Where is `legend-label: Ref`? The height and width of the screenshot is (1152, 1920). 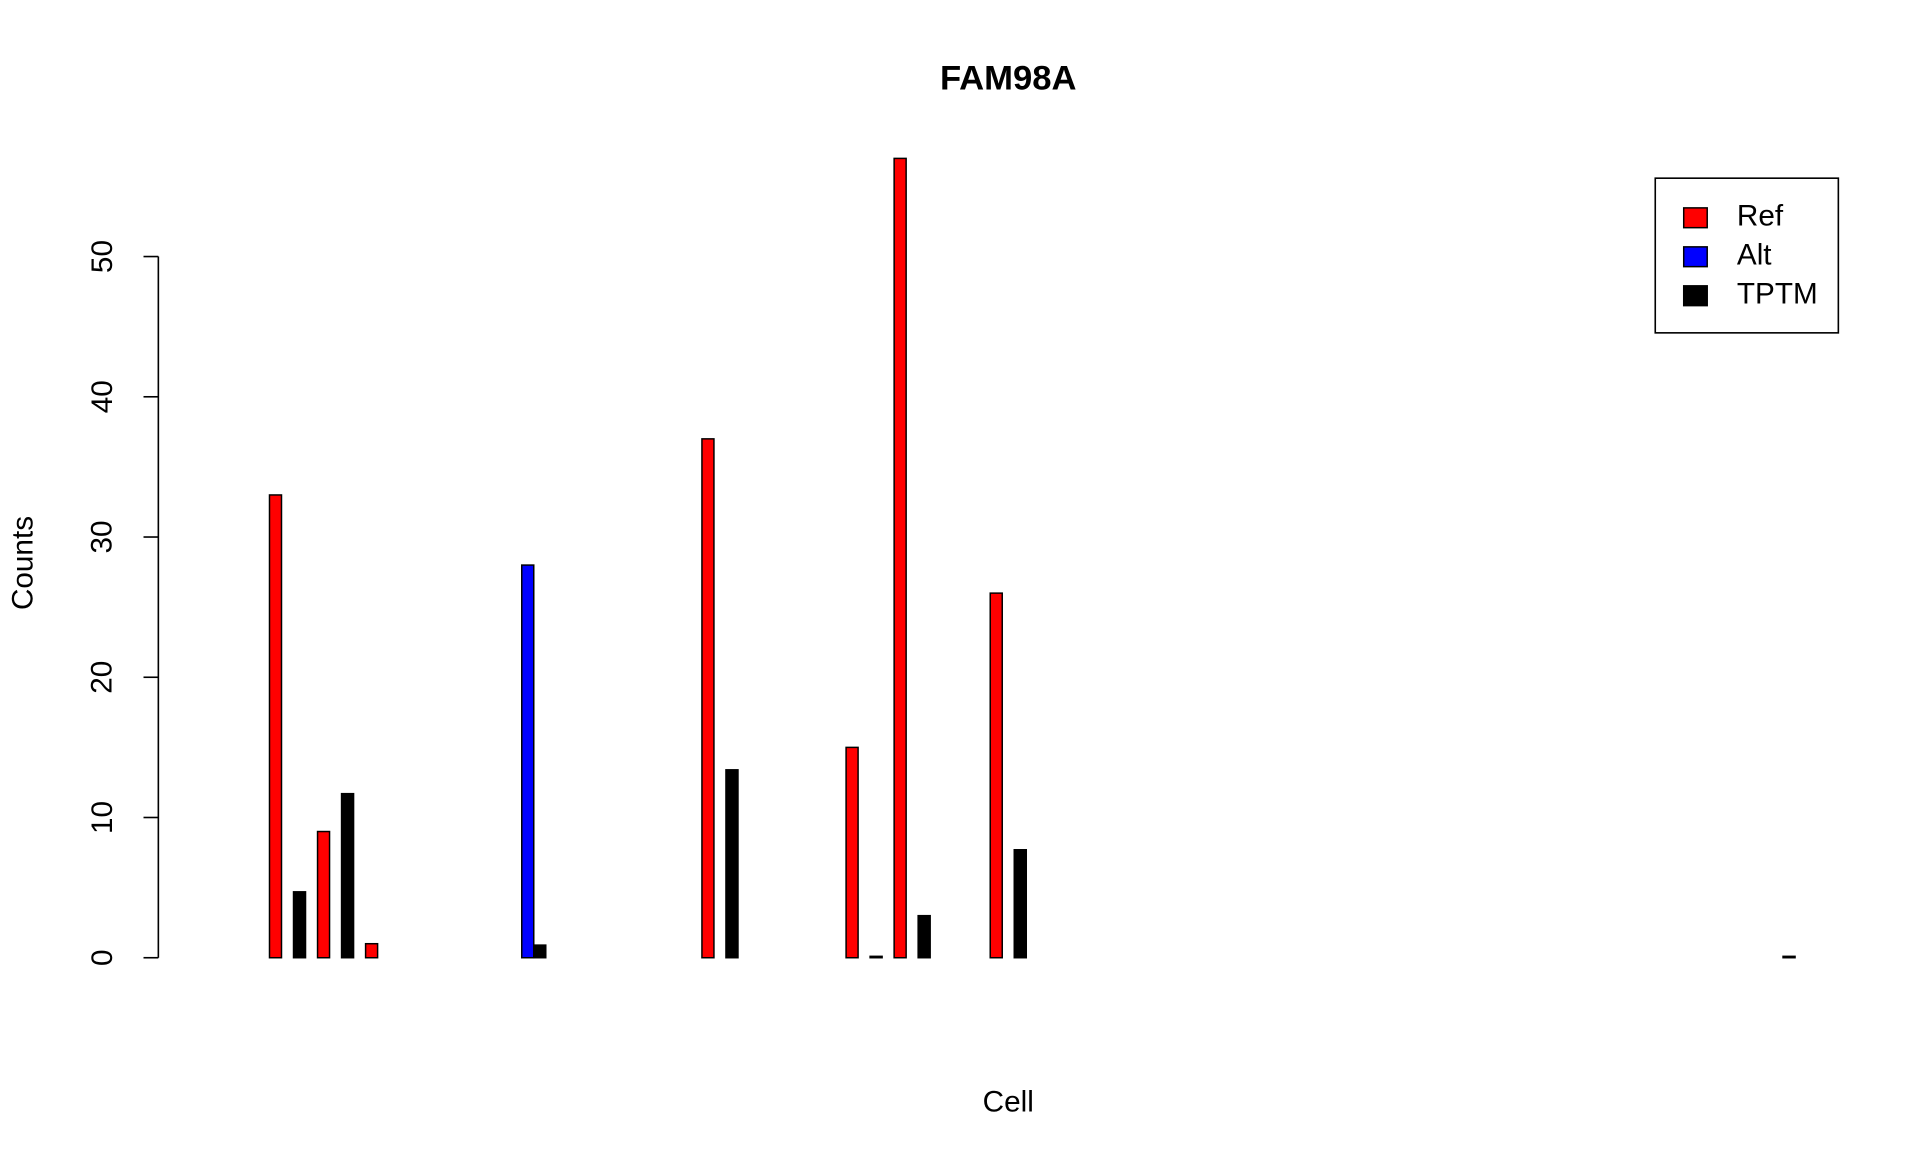 legend-label: Ref is located at coordinates (1760, 216).